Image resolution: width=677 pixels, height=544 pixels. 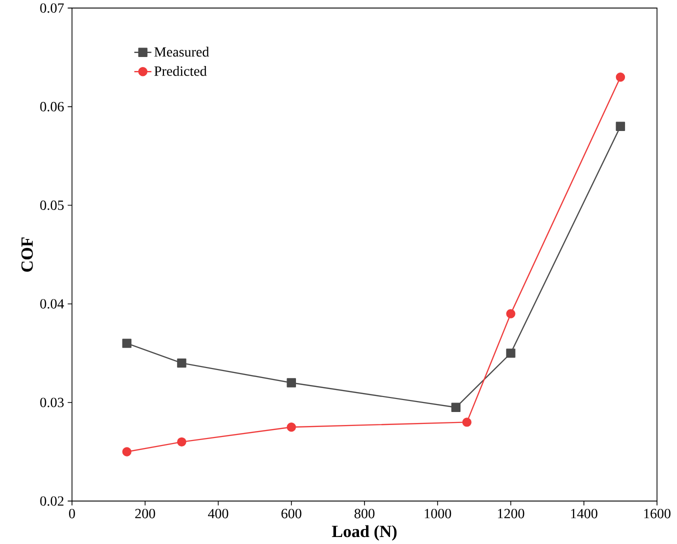 I want to click on x-tick-label: 1400, so click(x=584, y=513).